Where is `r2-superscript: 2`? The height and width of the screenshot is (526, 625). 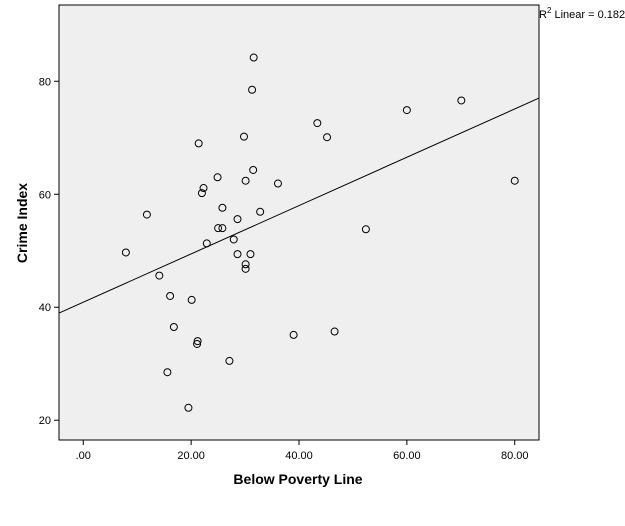 r2-superscript: 2 is located at coordinates (549, 10).